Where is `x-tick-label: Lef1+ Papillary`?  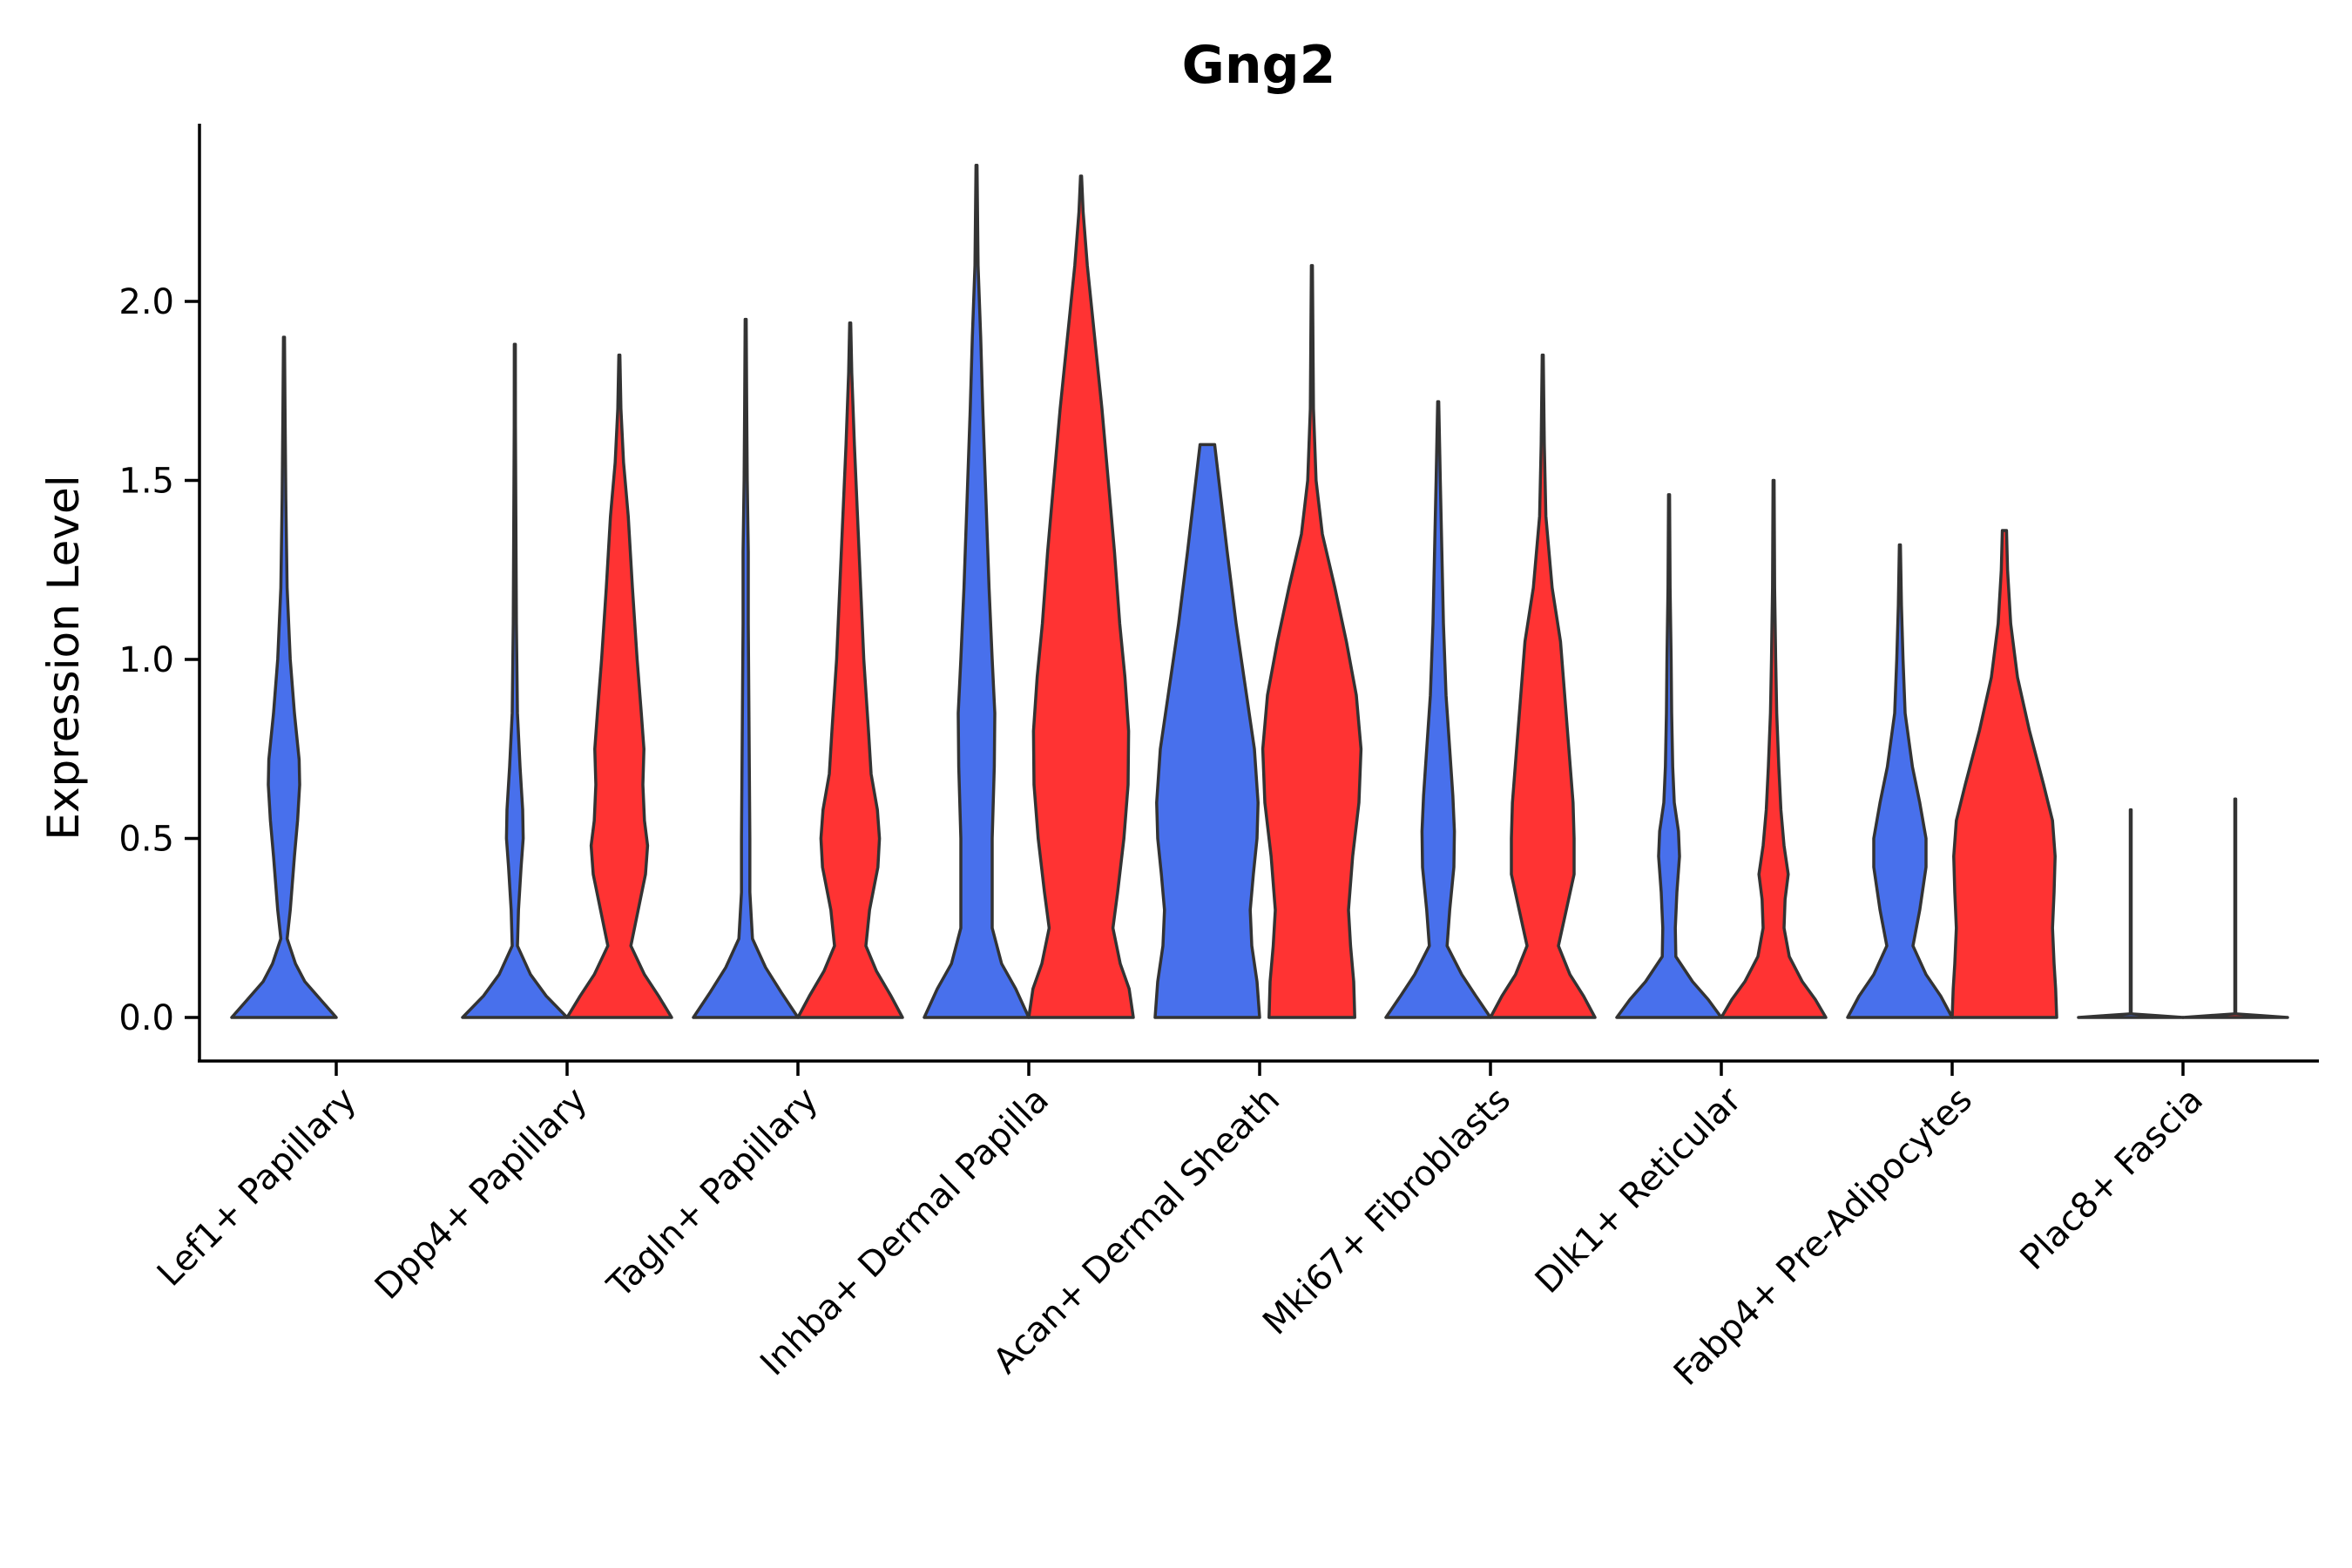 x-tick-label: Lef1+ Papillary is located at coordinates (257, 1187).